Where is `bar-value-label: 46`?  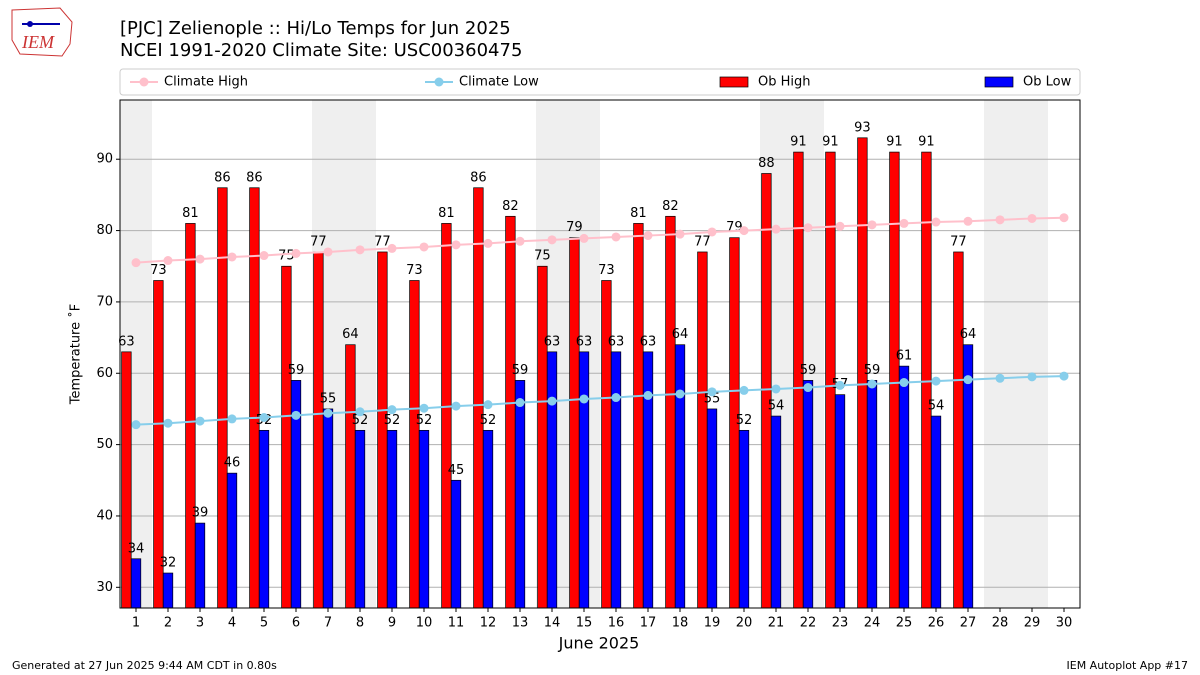
bar-value-label: 46 is located at coordinates (232, 463).